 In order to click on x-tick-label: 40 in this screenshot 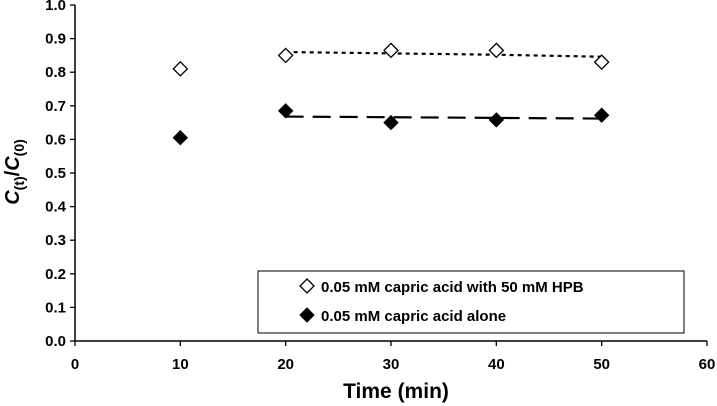, I will do `click(496, 364)`.